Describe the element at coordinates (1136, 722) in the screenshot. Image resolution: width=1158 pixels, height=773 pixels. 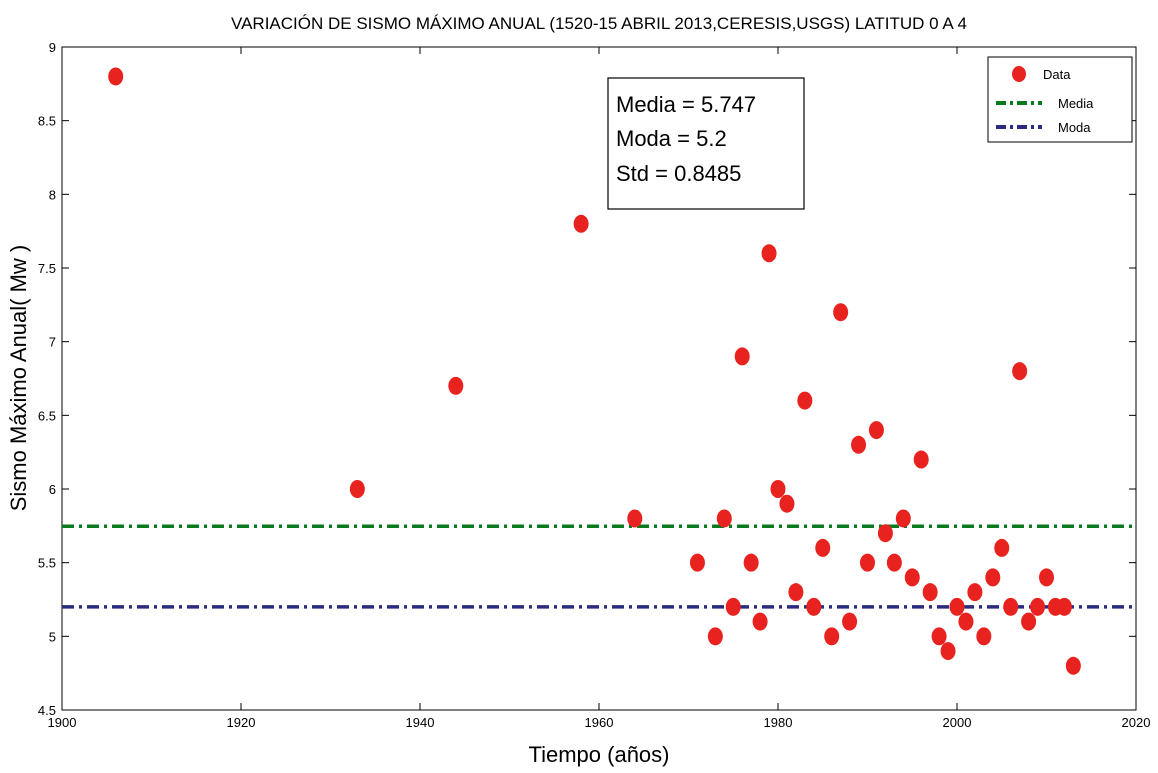
I see `x-tick-label: 2020` at that location.